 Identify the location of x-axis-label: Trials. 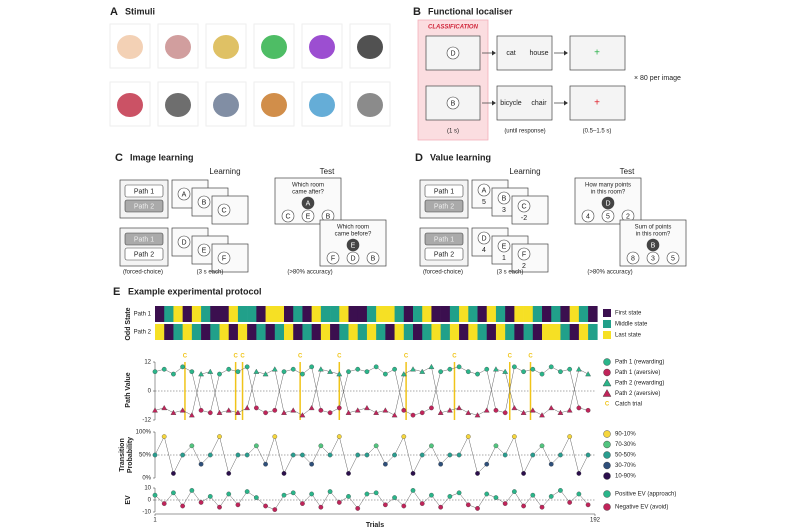
(375, 525).